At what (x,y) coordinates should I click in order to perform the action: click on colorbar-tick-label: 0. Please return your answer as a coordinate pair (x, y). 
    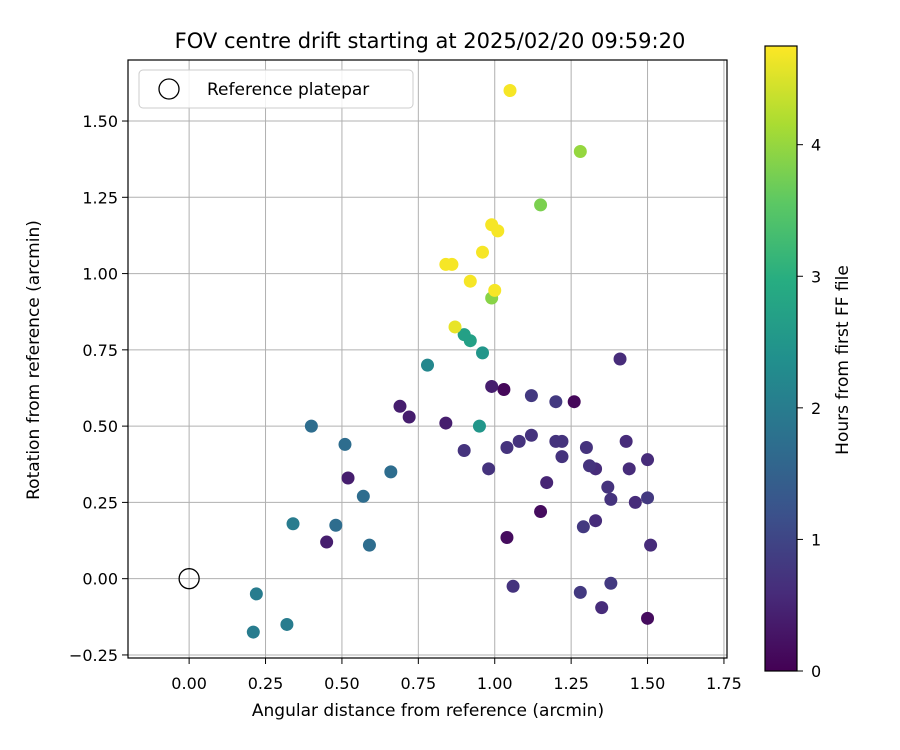
    Looking at the image, I should click on (816, 671).